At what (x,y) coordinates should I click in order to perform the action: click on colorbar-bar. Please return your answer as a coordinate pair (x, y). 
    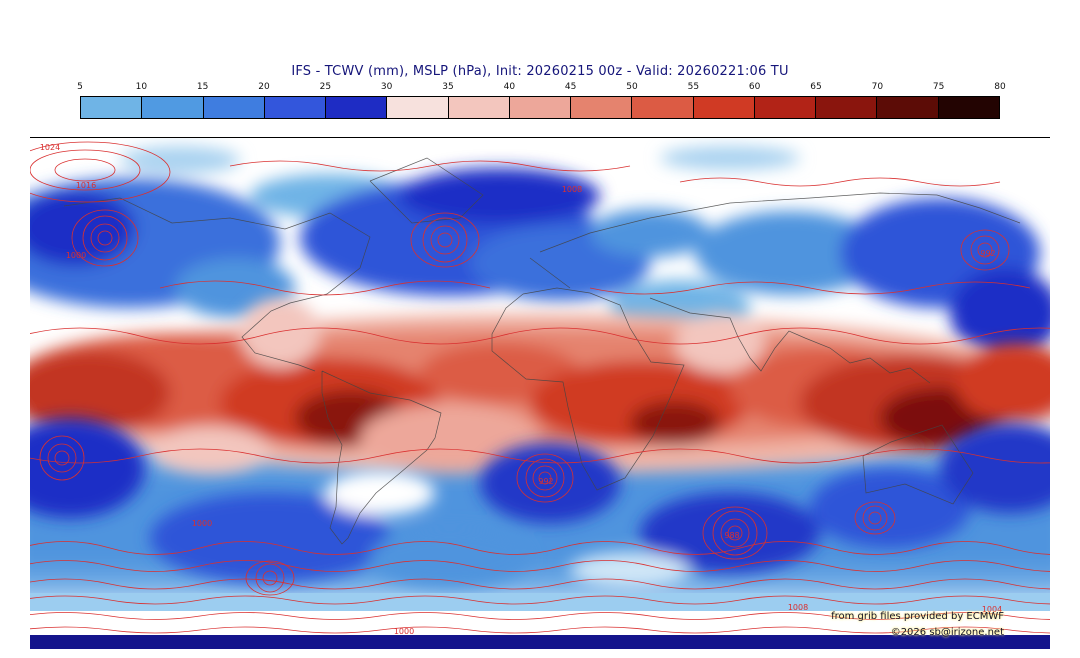
    Looking at the image, I should click on (540, 107).